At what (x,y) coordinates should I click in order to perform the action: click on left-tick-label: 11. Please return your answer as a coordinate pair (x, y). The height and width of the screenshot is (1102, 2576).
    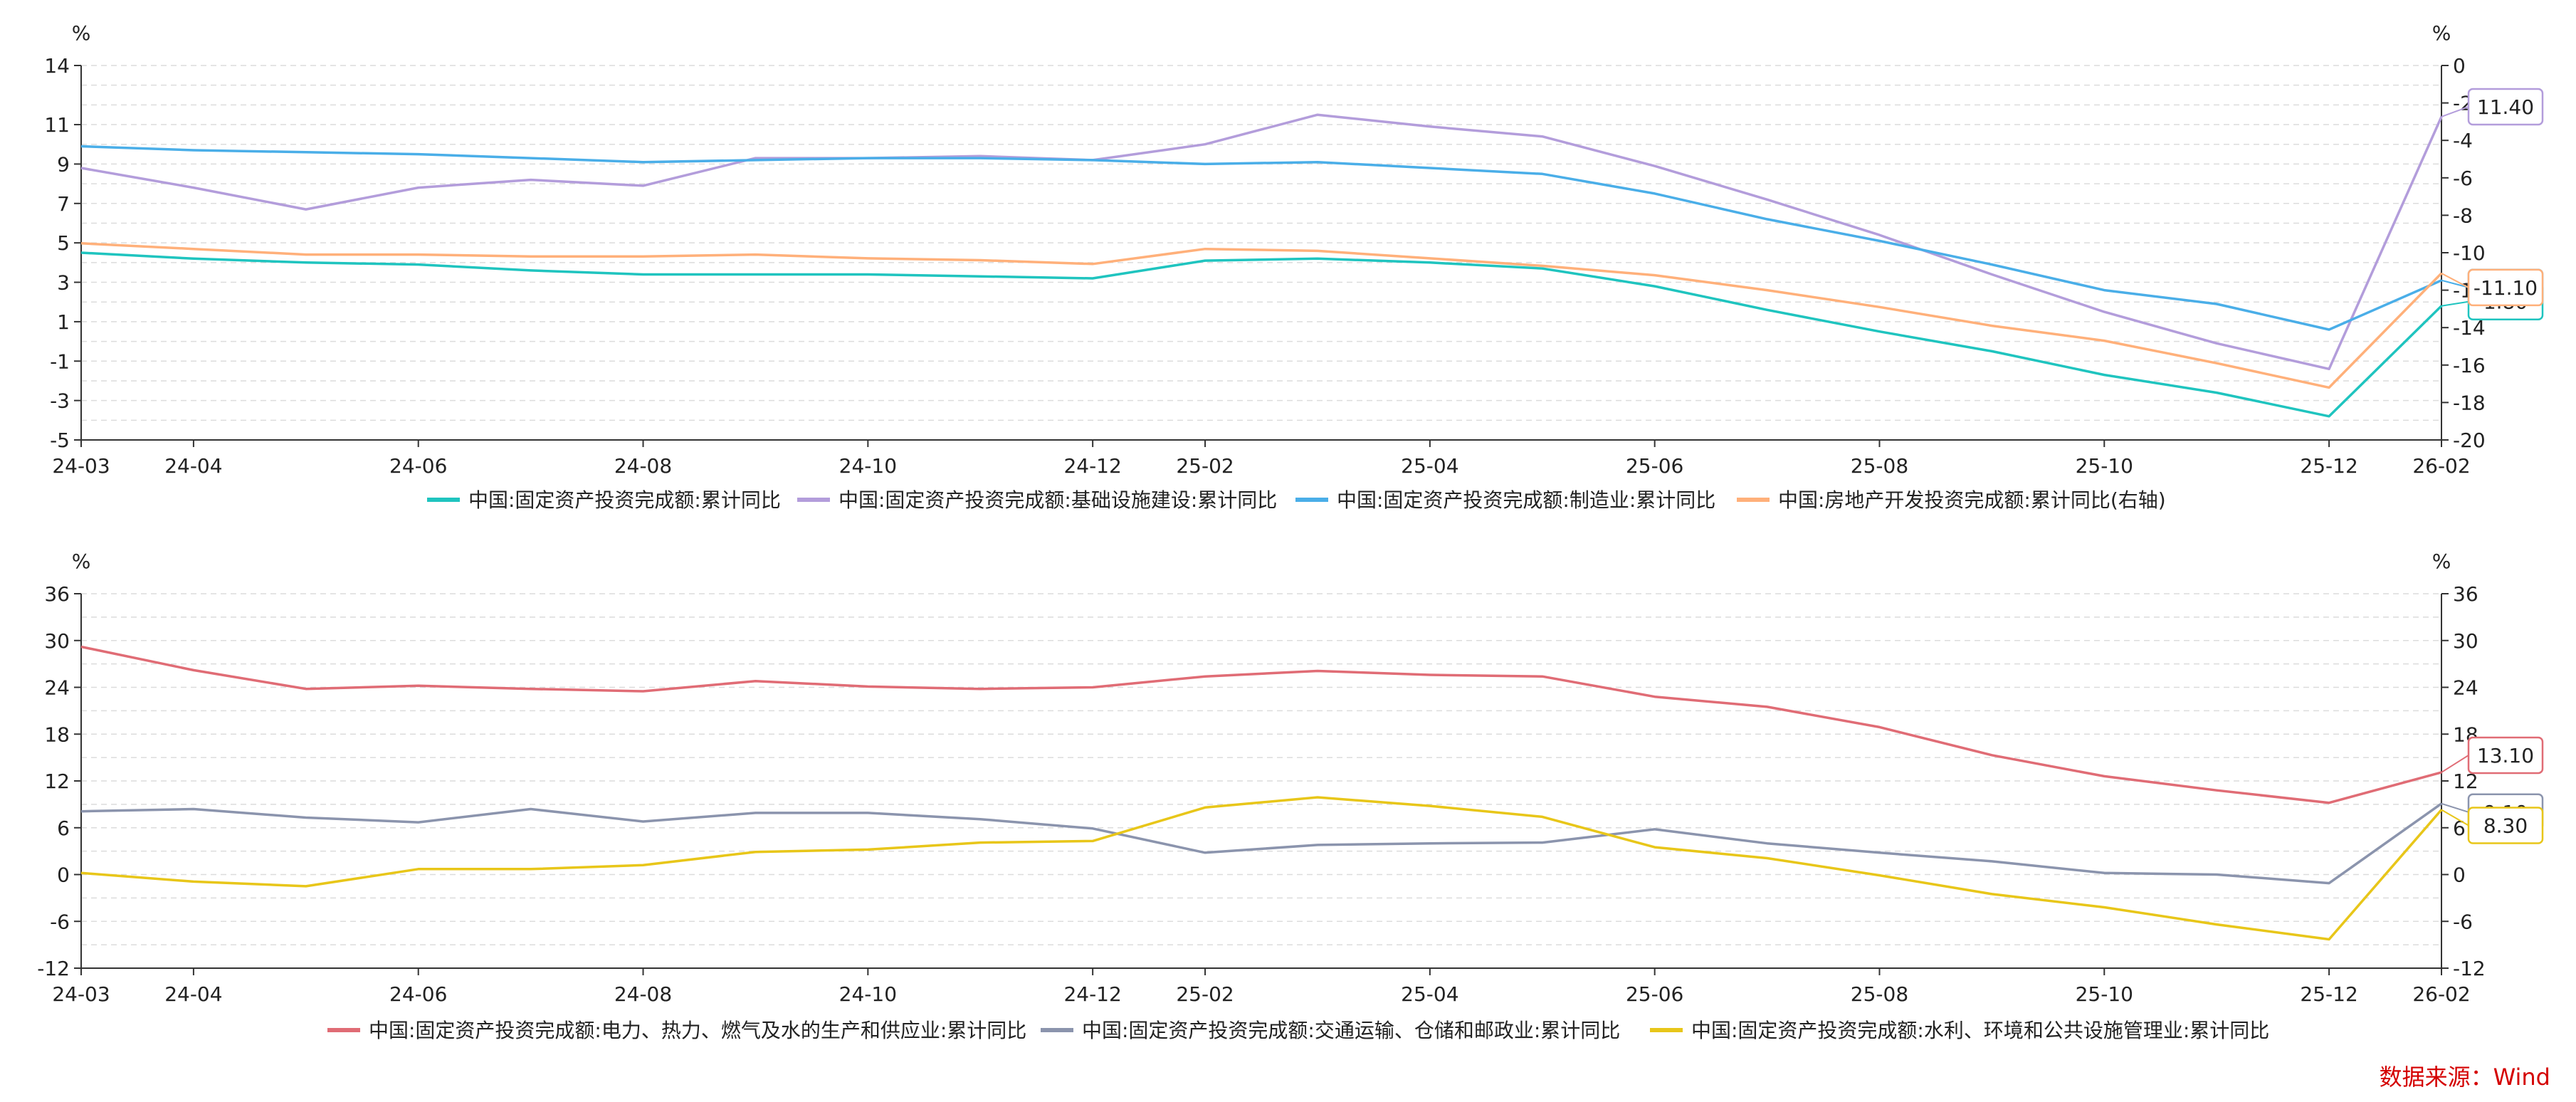
    Looking at the image, I should click on (57, 125).